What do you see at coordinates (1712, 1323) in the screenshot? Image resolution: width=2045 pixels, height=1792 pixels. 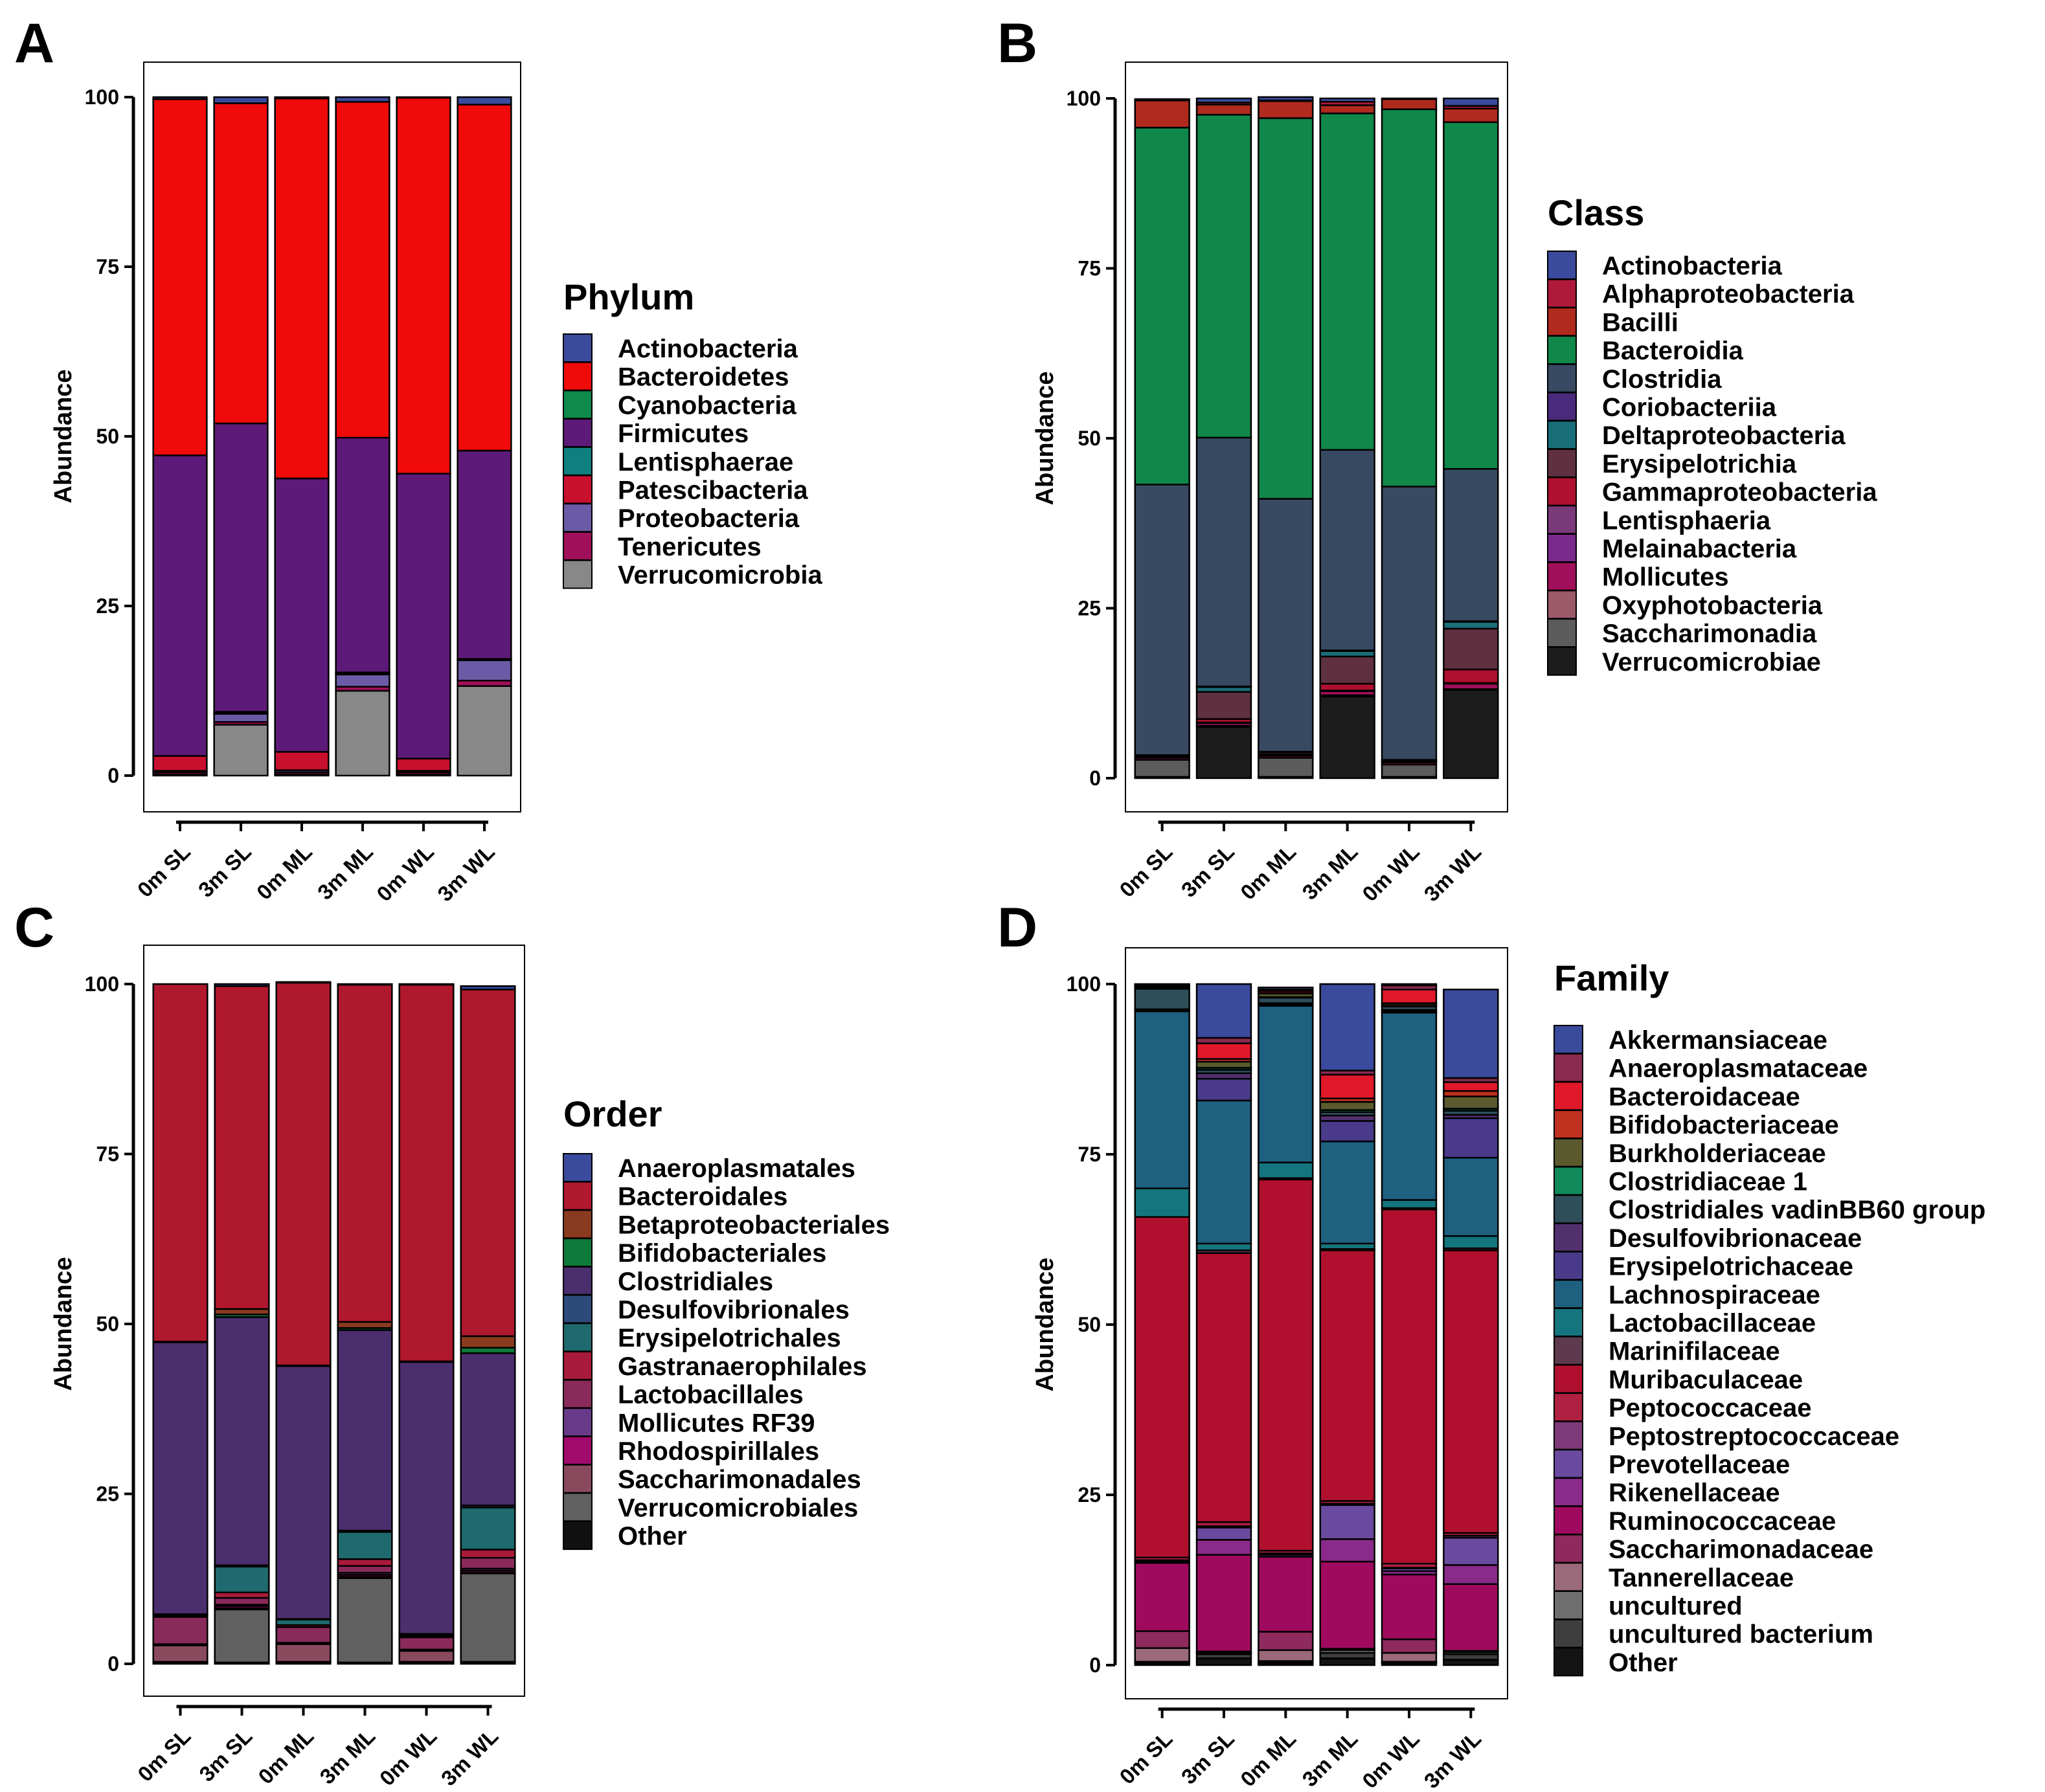 I see `legend-label: Lactobacillaceae` at bounding box center [1712, 1323].